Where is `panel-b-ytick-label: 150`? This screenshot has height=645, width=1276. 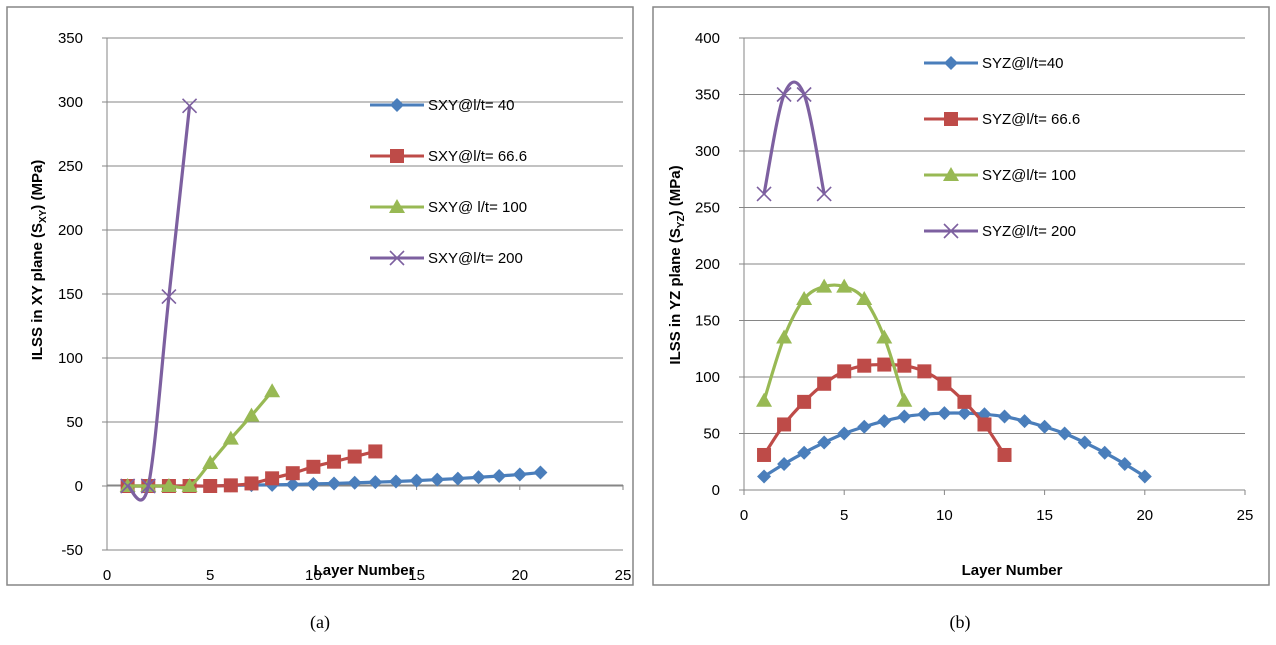 panel-b-ytick-label: 150 is located at coordinates (707, 321).